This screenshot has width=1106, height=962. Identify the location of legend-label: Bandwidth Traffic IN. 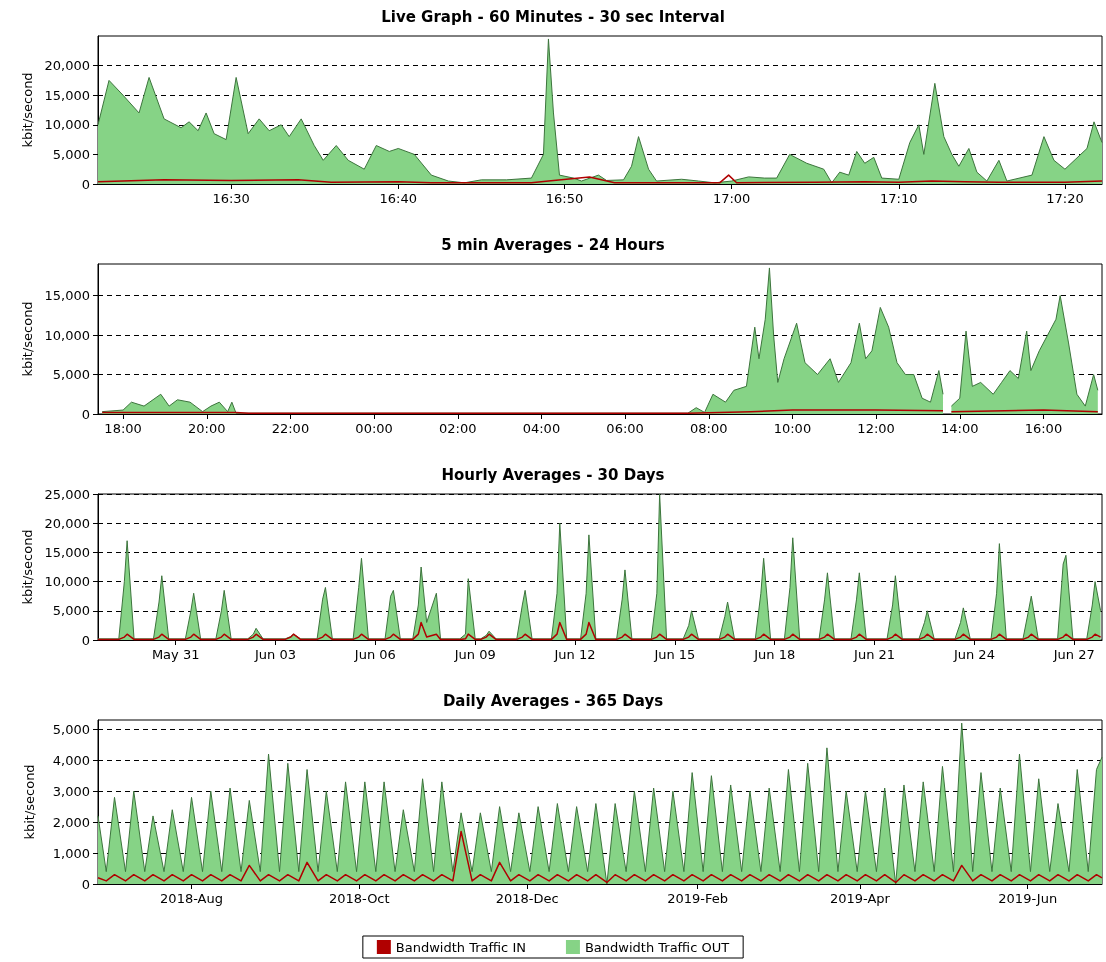
(460, 947).